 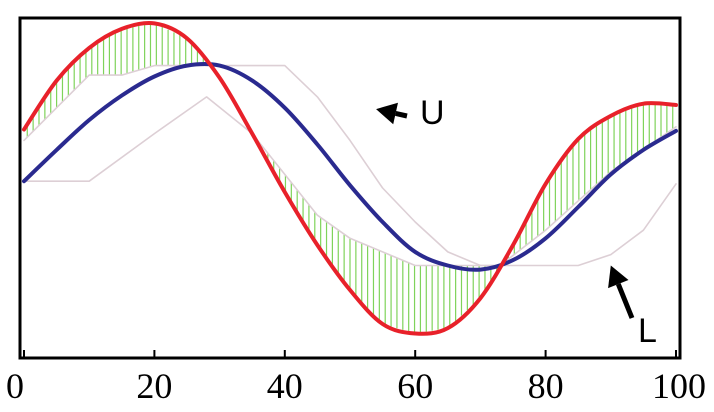 What do you see at coordinates (154, 386) in the screenshot?
I see `x-tick-label: 20` at bounding box center [154, 386].